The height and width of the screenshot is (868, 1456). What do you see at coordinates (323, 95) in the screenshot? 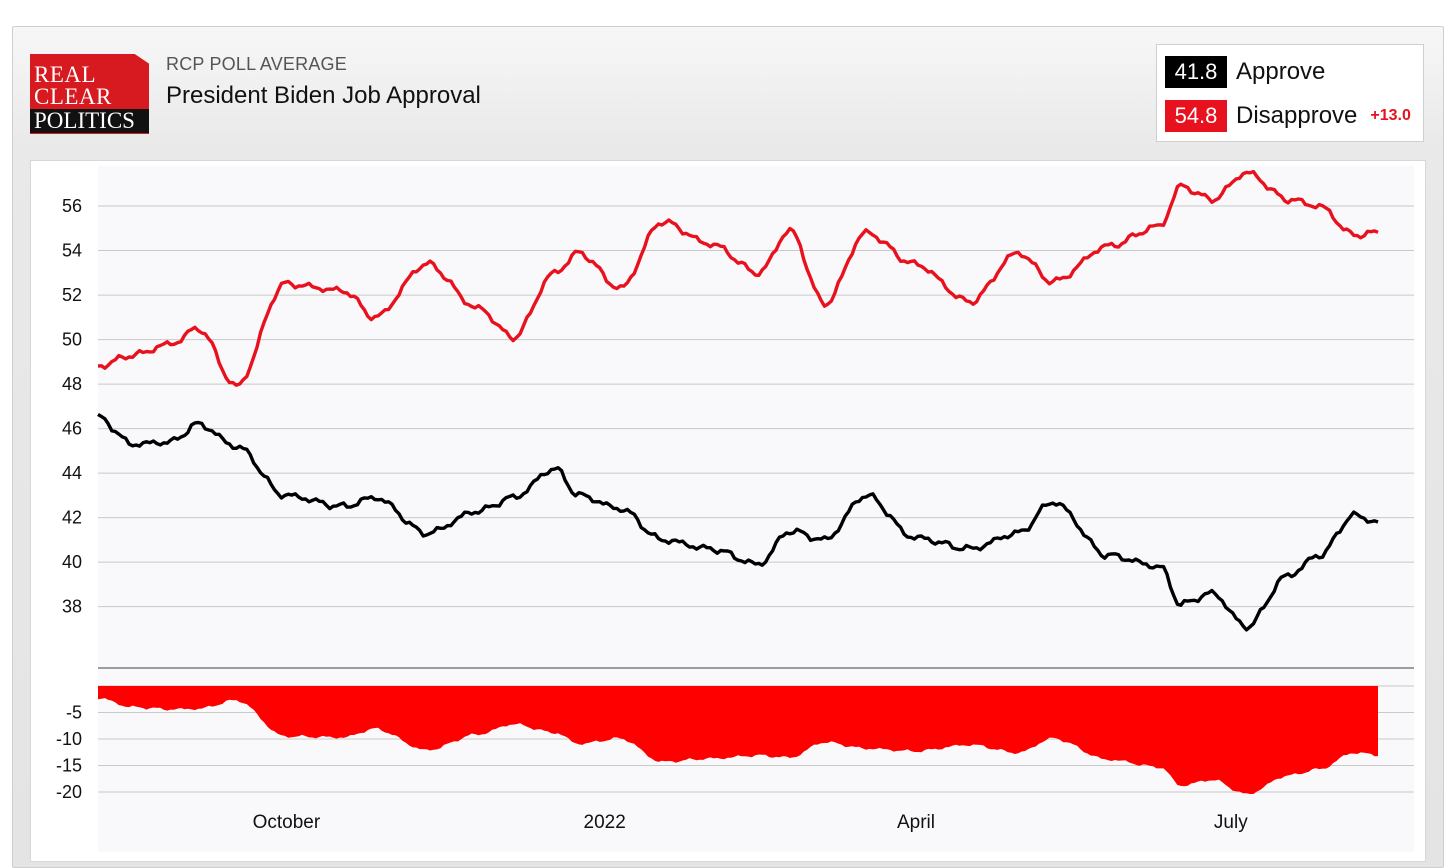
I see `chart-title: President Biden Job Approval` at bounding box center [323, 95].